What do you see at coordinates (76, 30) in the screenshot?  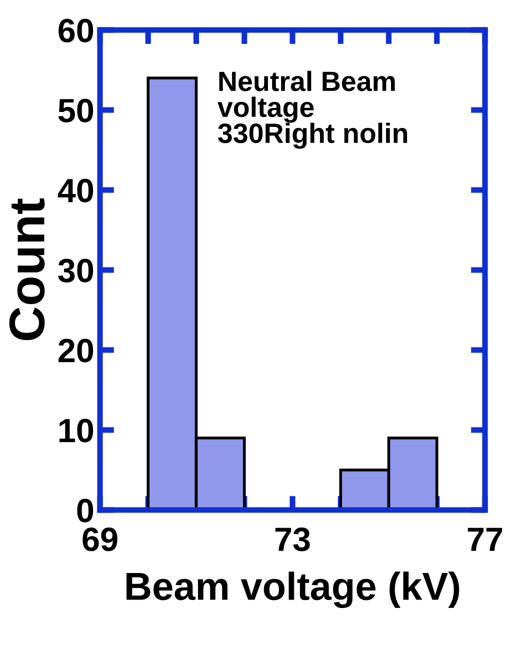 I see `y-tick-label: 60` at bounding box center [76, 30].